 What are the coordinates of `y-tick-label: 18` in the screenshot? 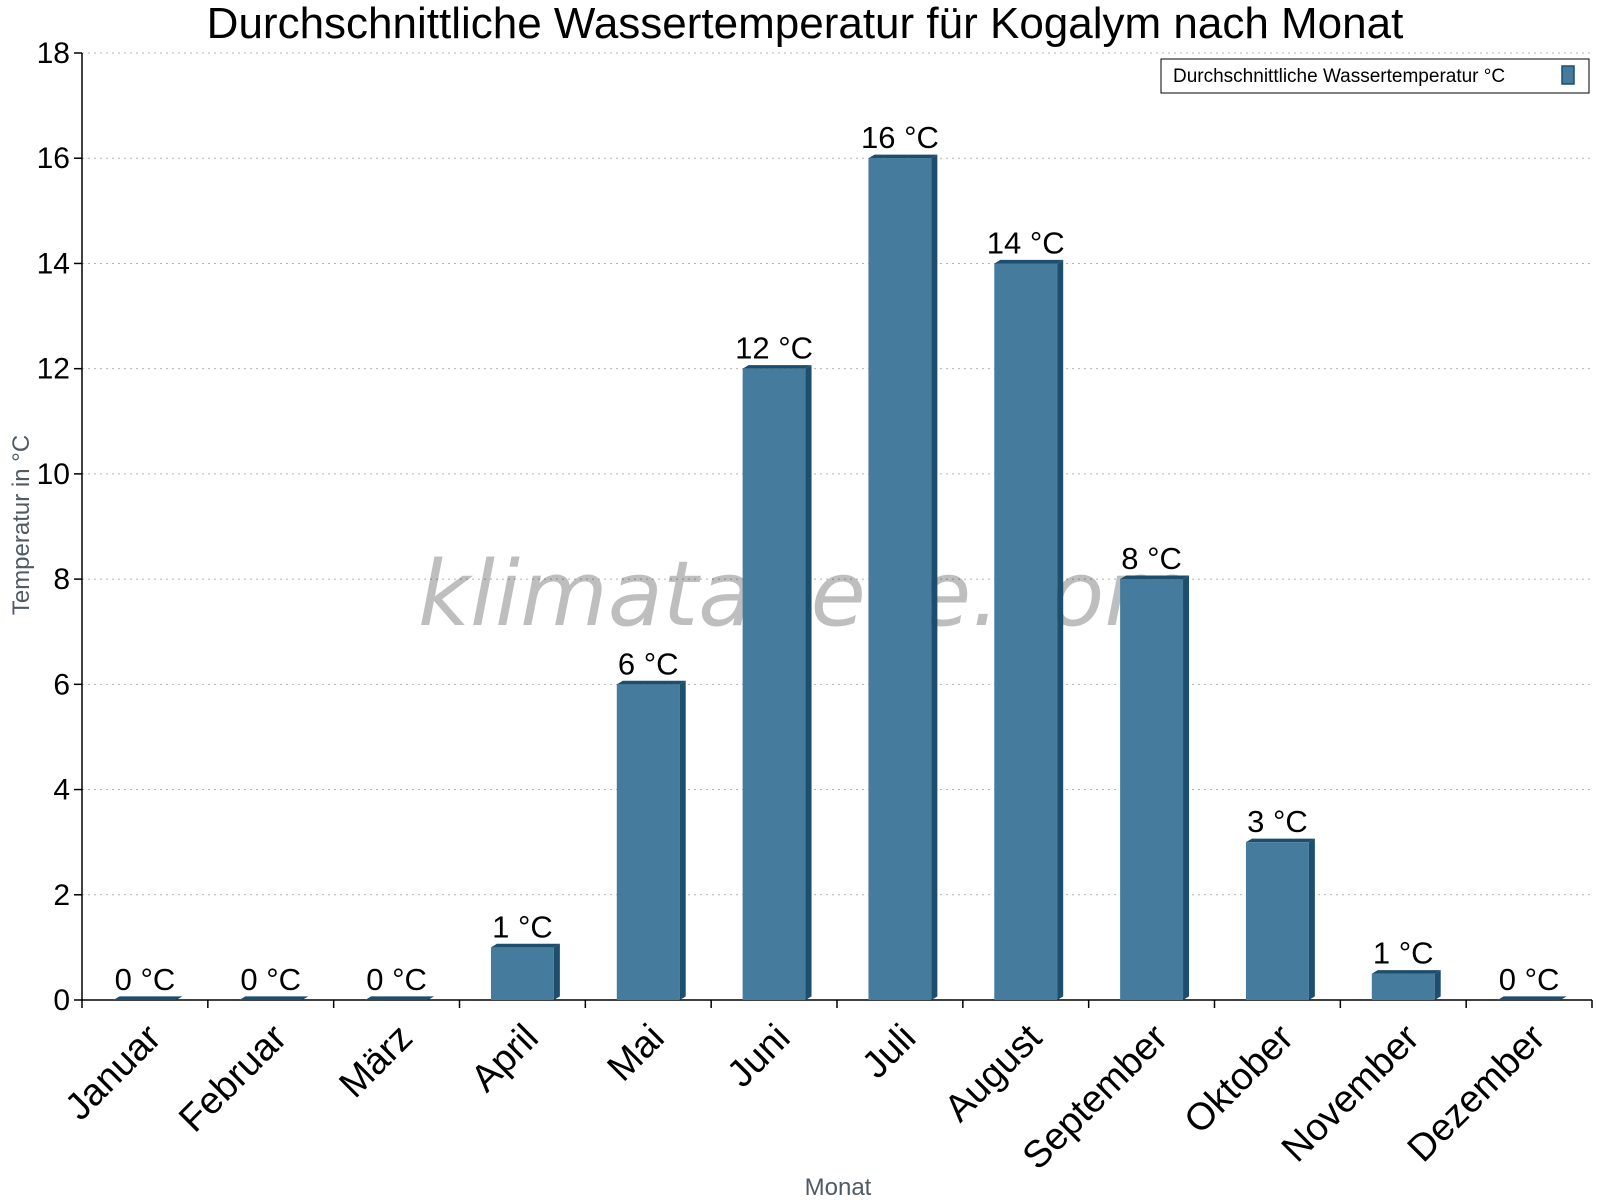 It's located at (53, 53).